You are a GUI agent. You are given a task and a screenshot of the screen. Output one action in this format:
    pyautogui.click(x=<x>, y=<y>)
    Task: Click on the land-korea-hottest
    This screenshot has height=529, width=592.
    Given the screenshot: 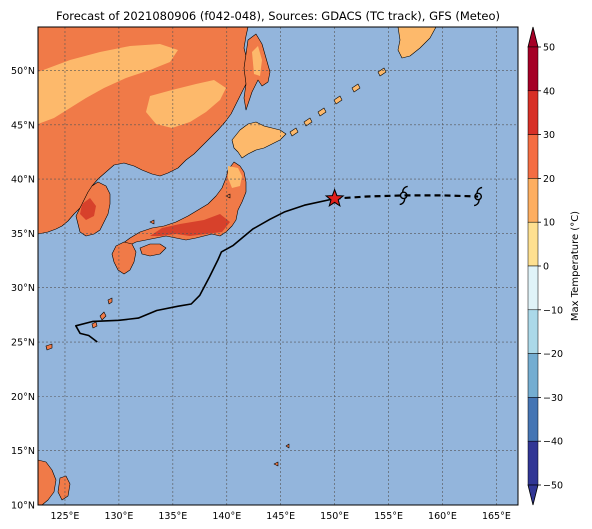 What is the action you would take?
    pyautogui.click(x=88, y=209)
    